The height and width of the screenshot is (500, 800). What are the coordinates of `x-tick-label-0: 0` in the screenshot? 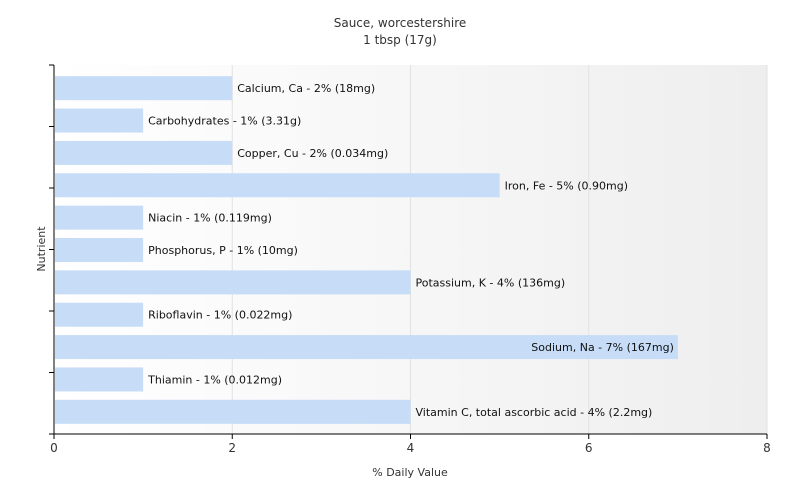 It's located at (54, 448).